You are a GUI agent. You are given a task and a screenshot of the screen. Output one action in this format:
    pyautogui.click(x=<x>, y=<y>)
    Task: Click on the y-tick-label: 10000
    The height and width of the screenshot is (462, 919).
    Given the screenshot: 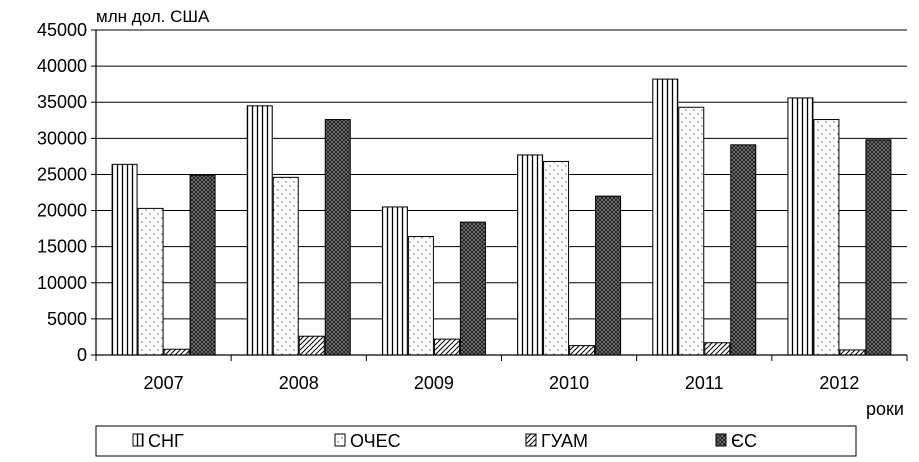 What is the action you would take?
    pyautogui.click(x=62, y=283)
    